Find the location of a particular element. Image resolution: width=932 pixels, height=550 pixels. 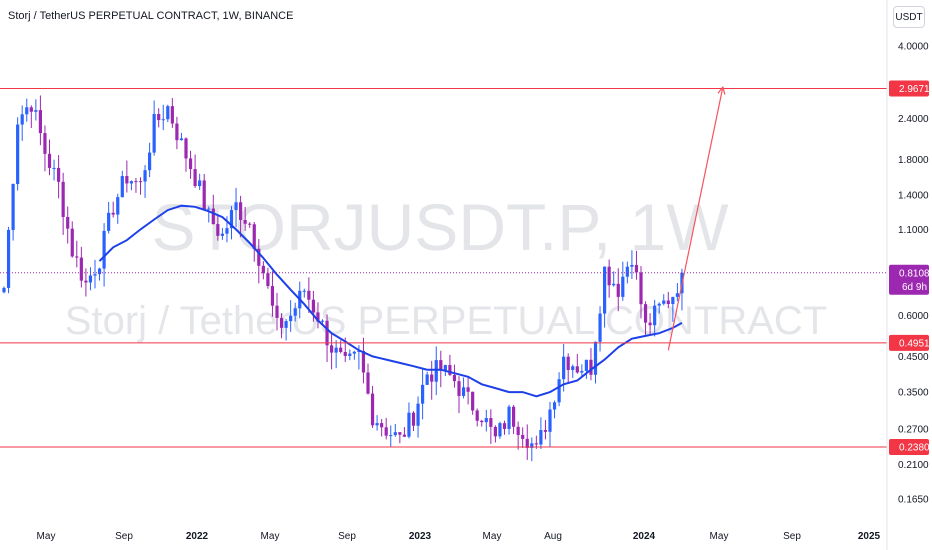

watermark-symbol: STORJUSDT.P, 1W is located at coordinates (440, 227).